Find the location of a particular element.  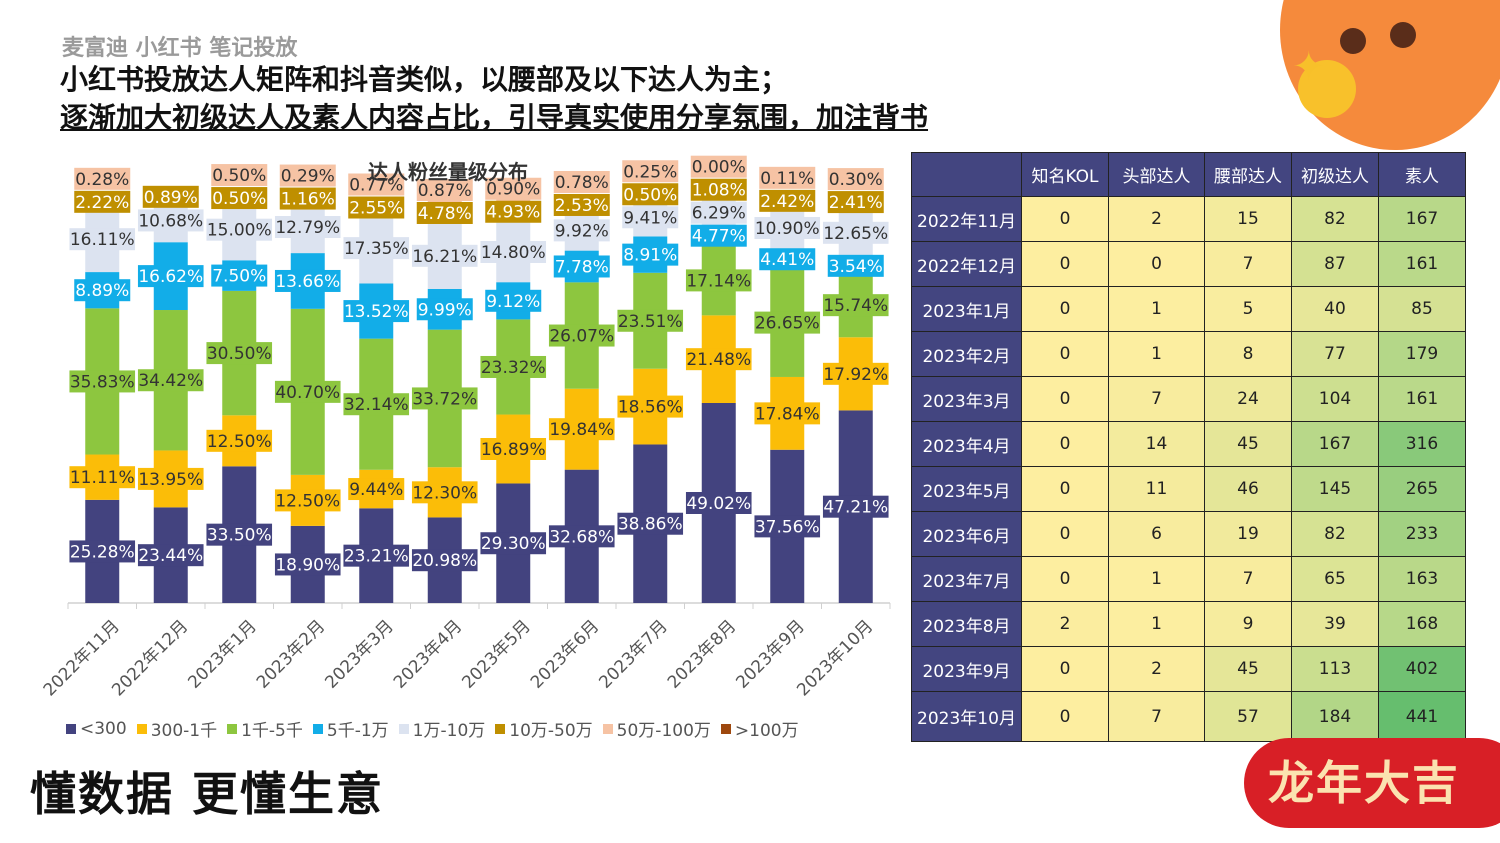

data-label-text: 13.52% is located at coordinates (376, 312).